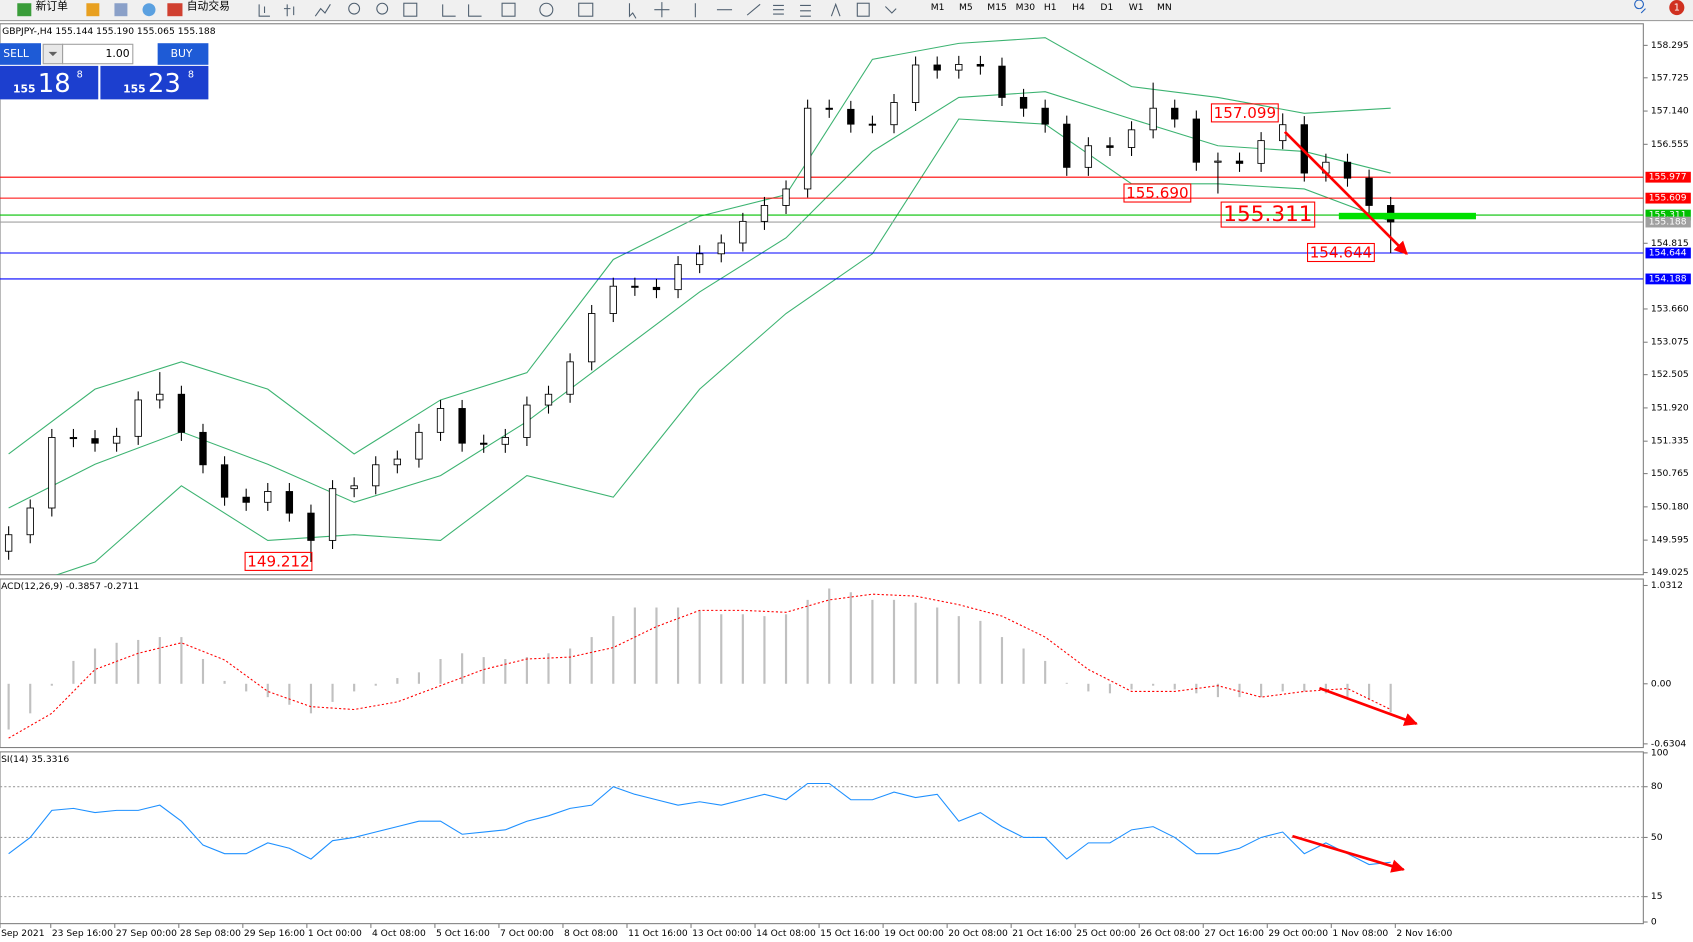 This screenshot has width=1693, height=942. I want to click on x-tick-label: 21 Oct 16:00, so click(1042, 933).